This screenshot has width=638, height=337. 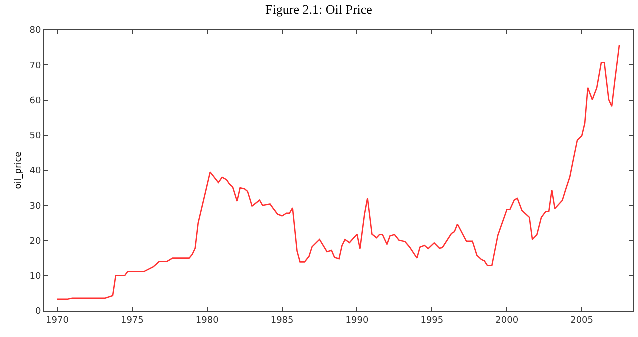 What do you see at coordinates (38, 312) in the screenshot?
I see `y-tick-label: 0` at bounding box center [38, 312].